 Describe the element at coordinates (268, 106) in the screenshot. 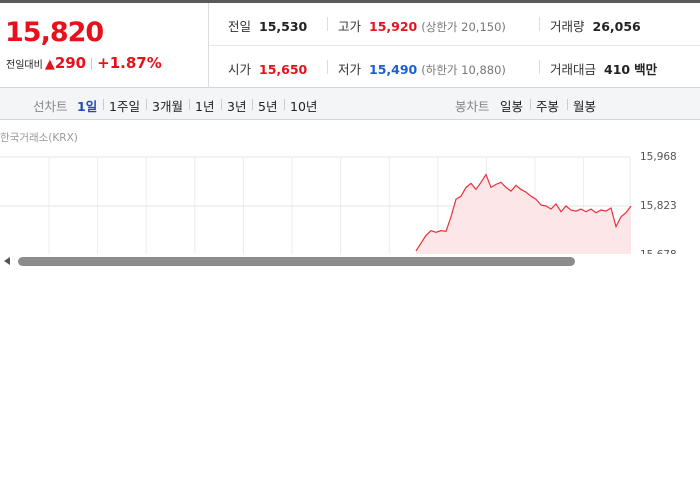

I see `tab: 5년` at that location.